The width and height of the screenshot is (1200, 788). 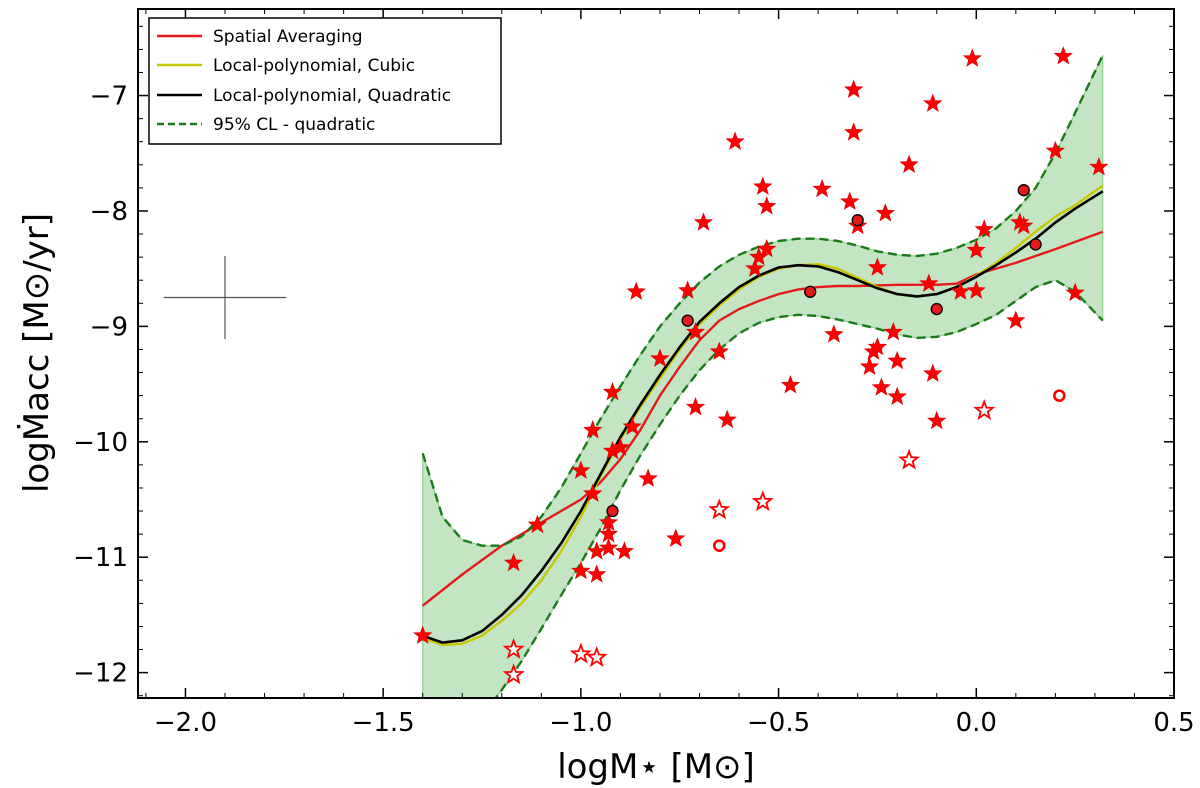 What do you see at coordinates (37, 353) in the screenshot?
I see `y-axis-label: logṀacc [M⊙/yr]` at bounding box center [37, 353].